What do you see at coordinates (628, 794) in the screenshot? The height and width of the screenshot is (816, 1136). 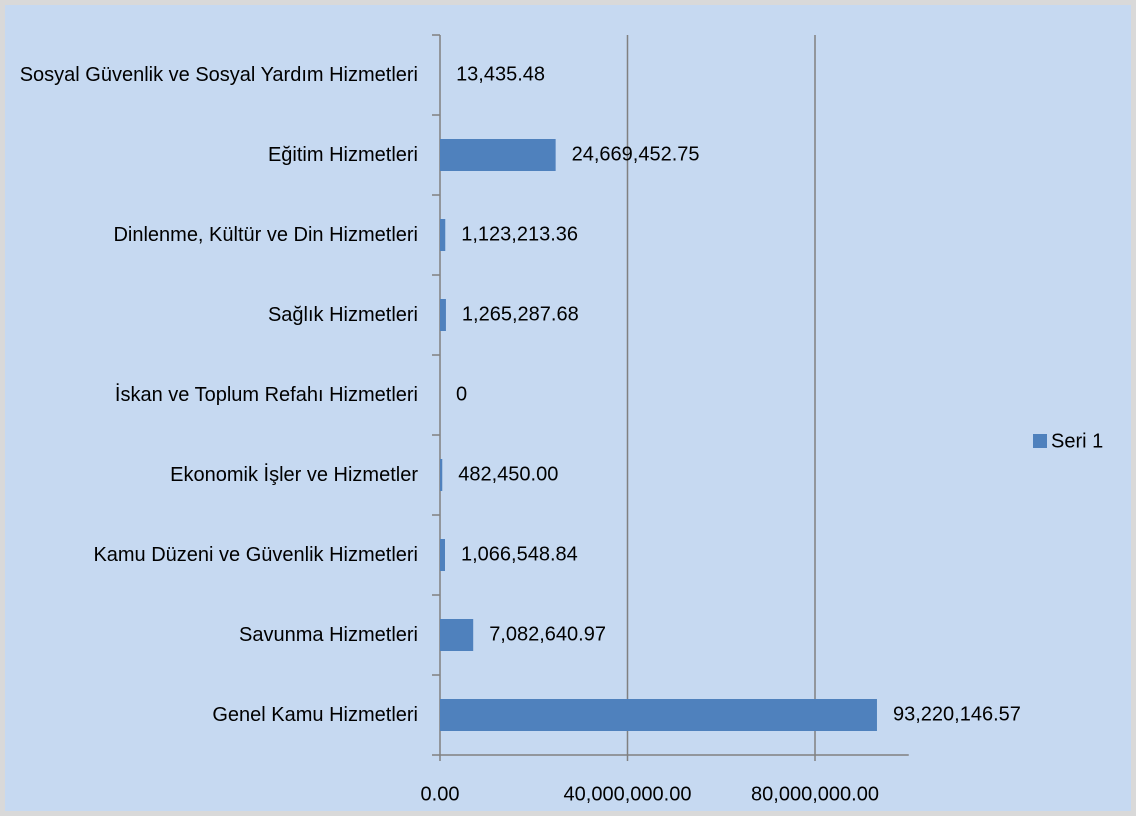 I see `x-tick-label: 40,000,000.00` at bounding box center [628, 794].